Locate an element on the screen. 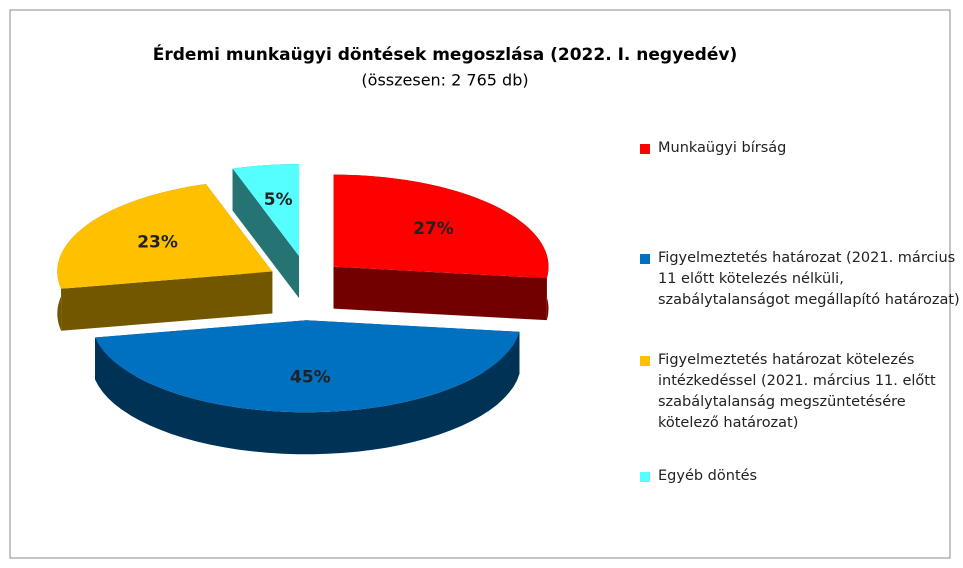 Image resolution: width=963 pixels, height=568 pixels. chart-subtitle: (összesen: 2 765 db) is located at coordinates (444, 80).